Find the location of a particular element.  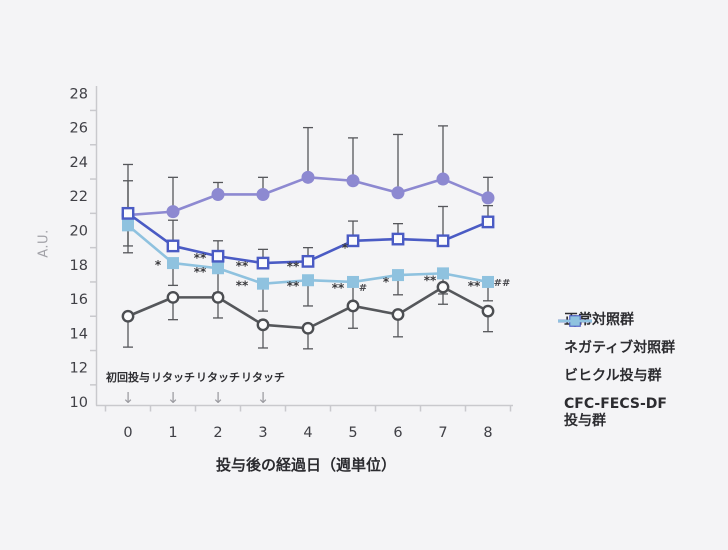

legend-item-cfc-fecs-df: CFC-FECS-DF 投与群 is located at coordinates (641, 373).